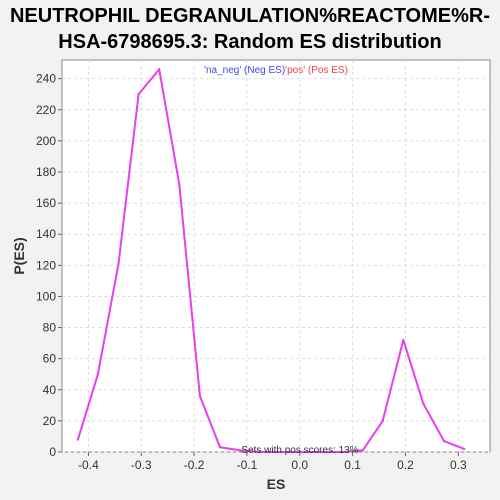  Describe the element at coordinates (50, 421) in the screenshot. I see `y-tick-label: 20` at that location.